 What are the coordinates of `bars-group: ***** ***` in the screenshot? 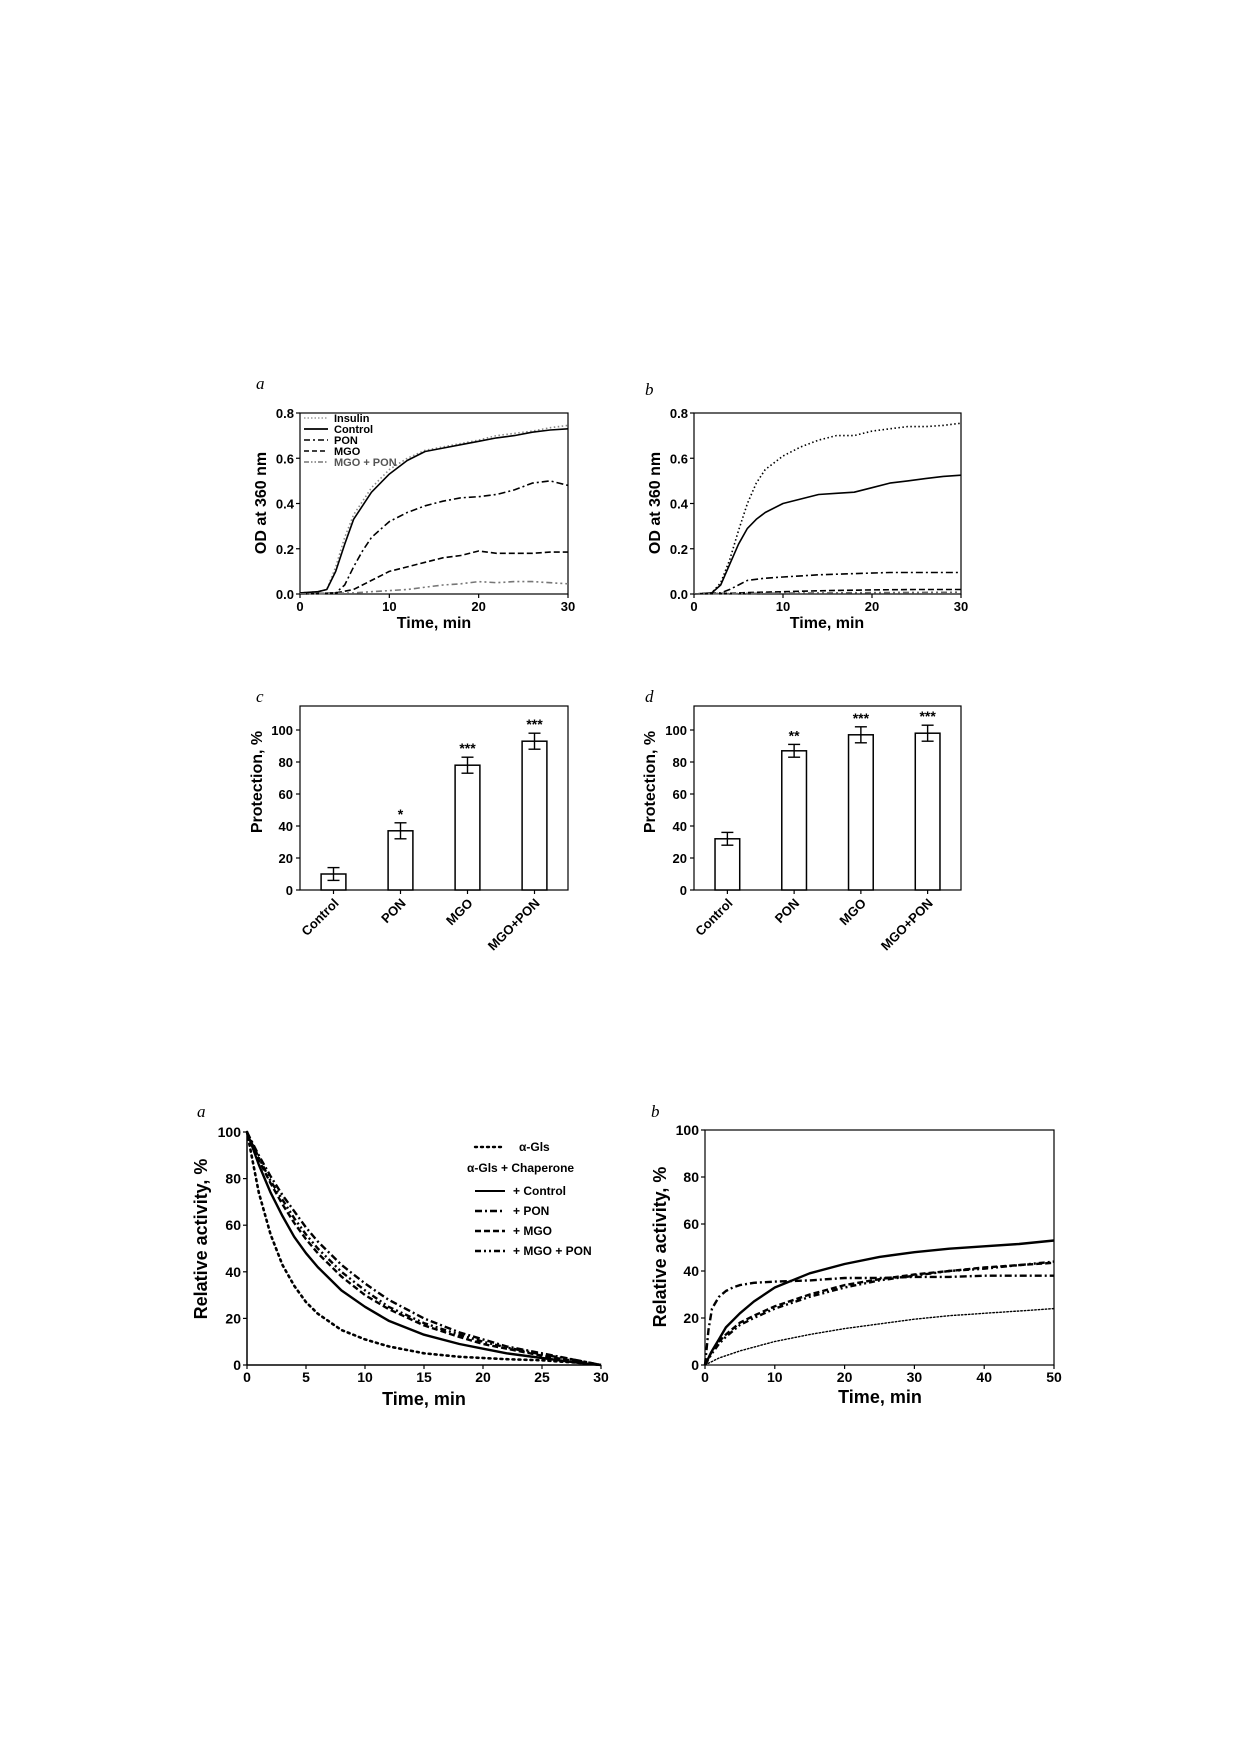 It's located at (827, 799).